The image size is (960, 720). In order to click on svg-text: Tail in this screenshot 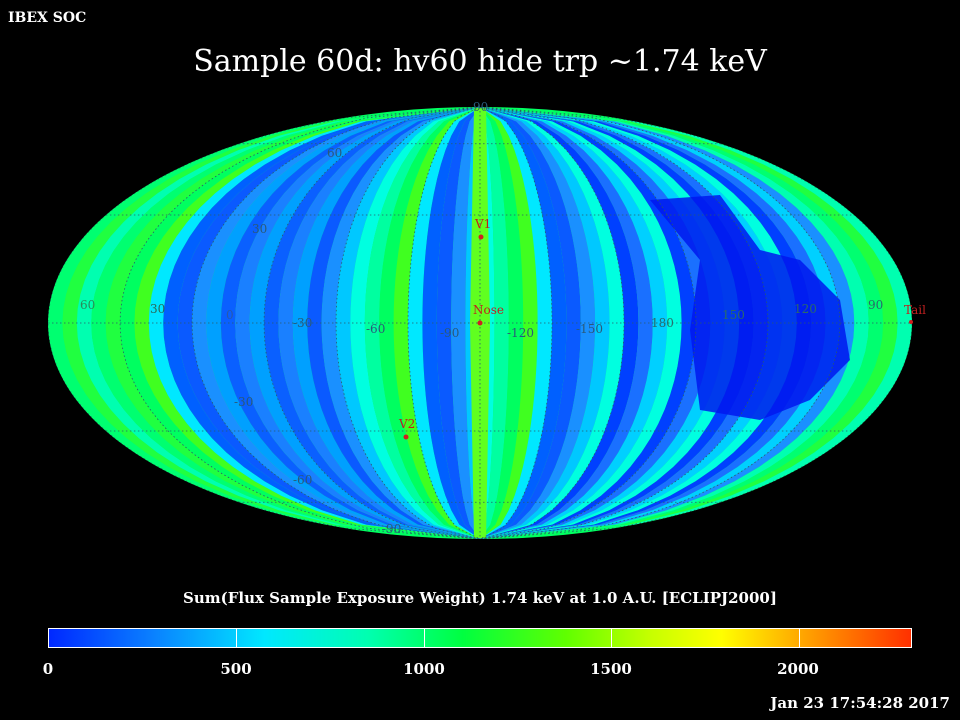, I will do `click(915, 310)`.